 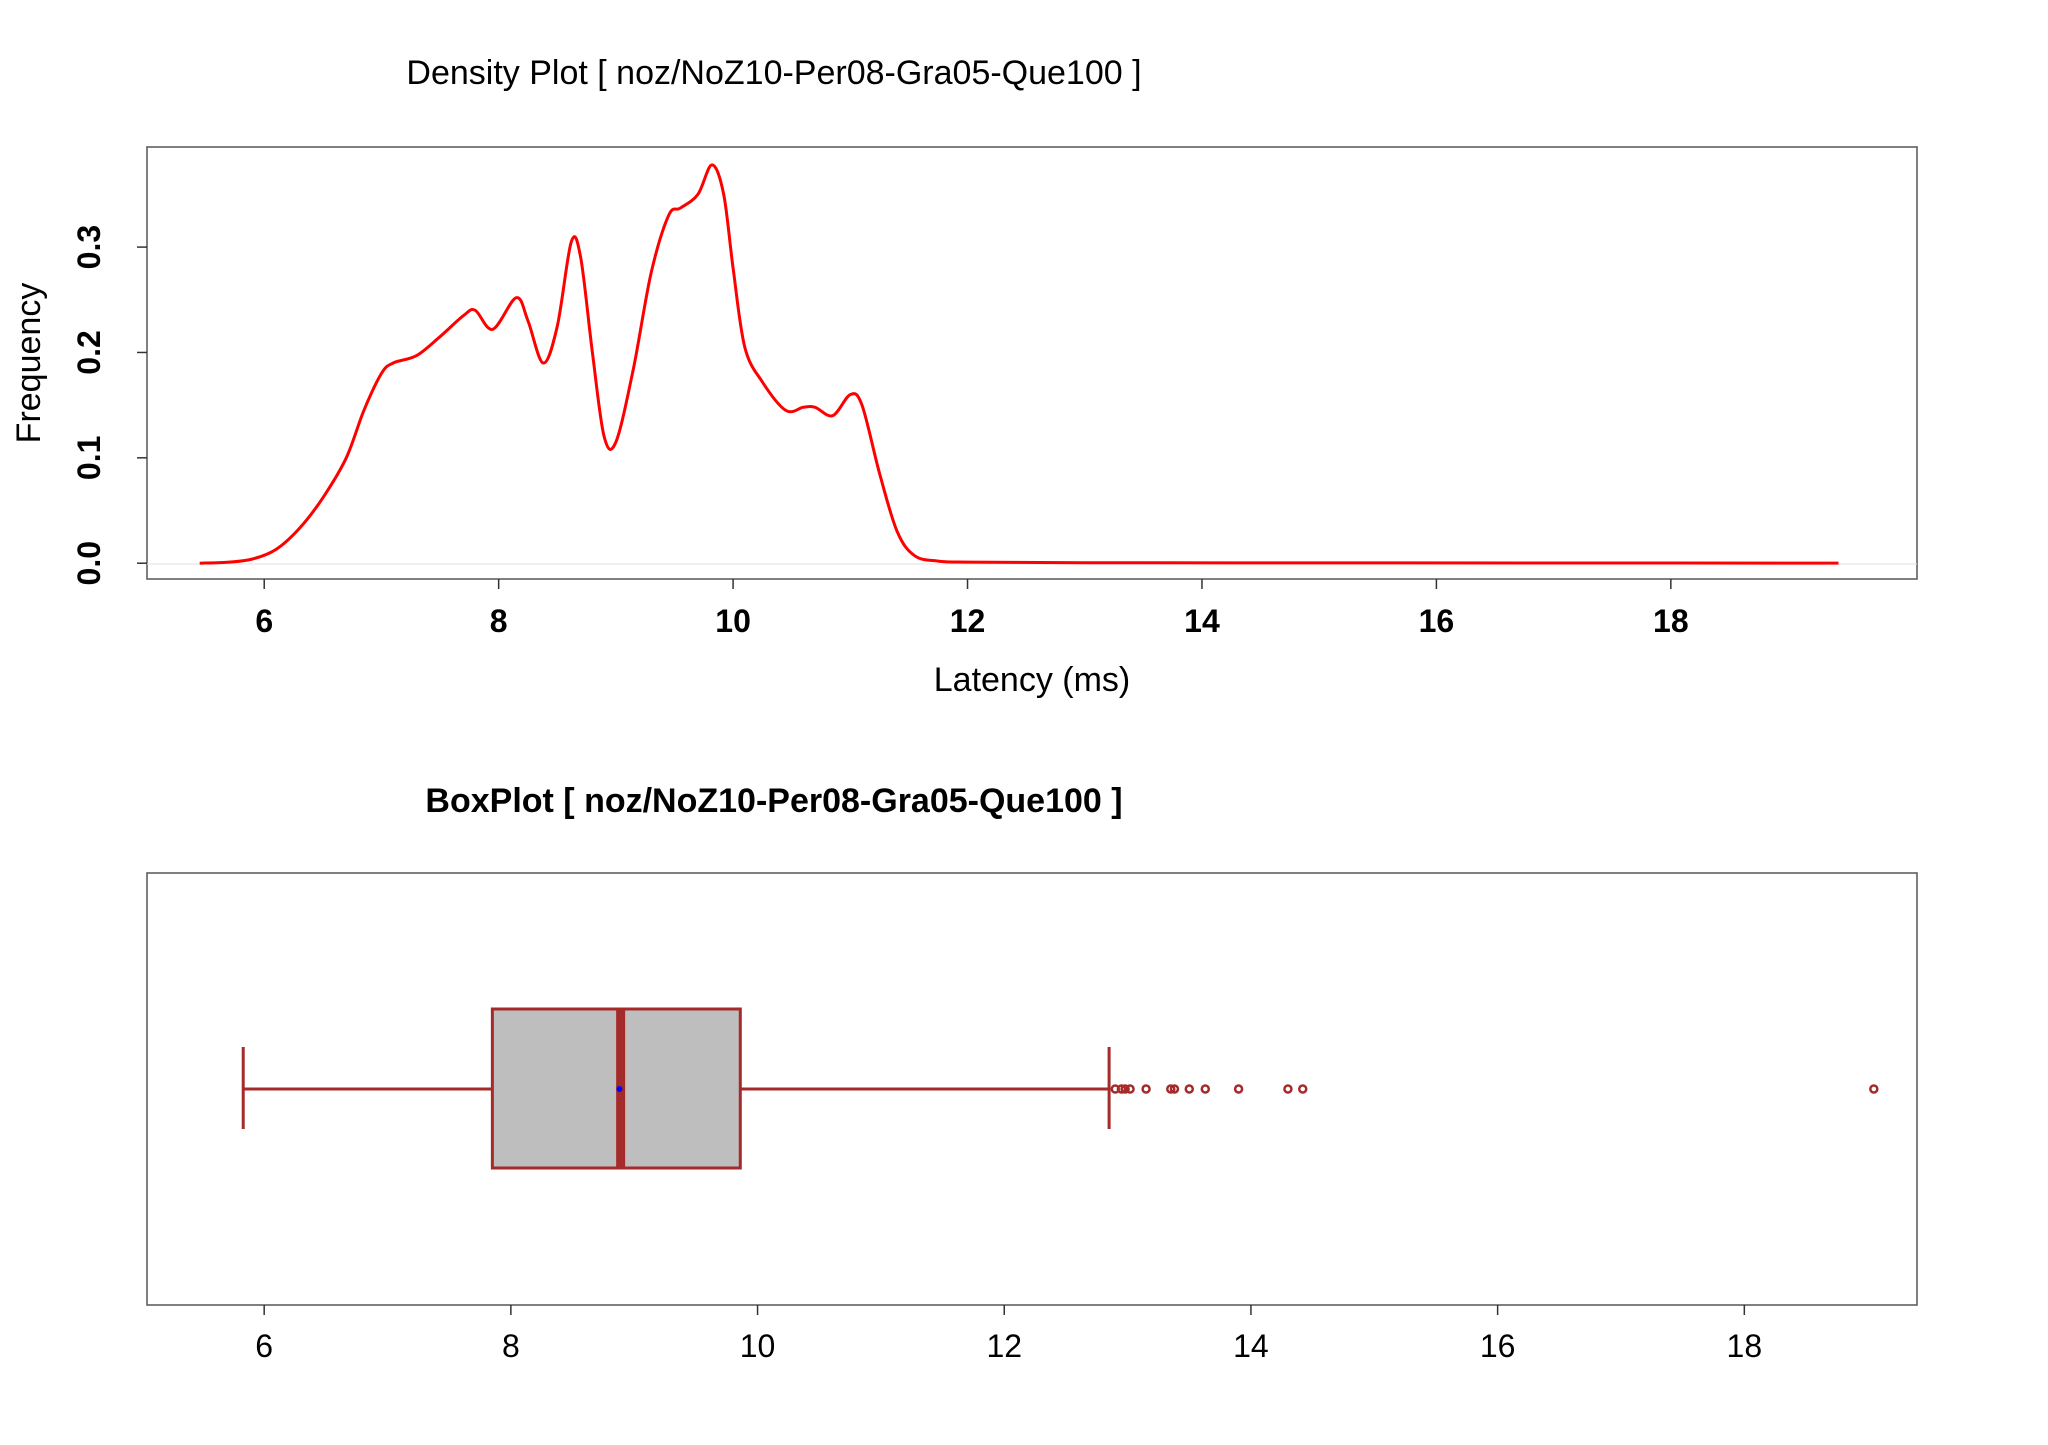 I want to click on box-marks, so click(x=1060, y=1088).